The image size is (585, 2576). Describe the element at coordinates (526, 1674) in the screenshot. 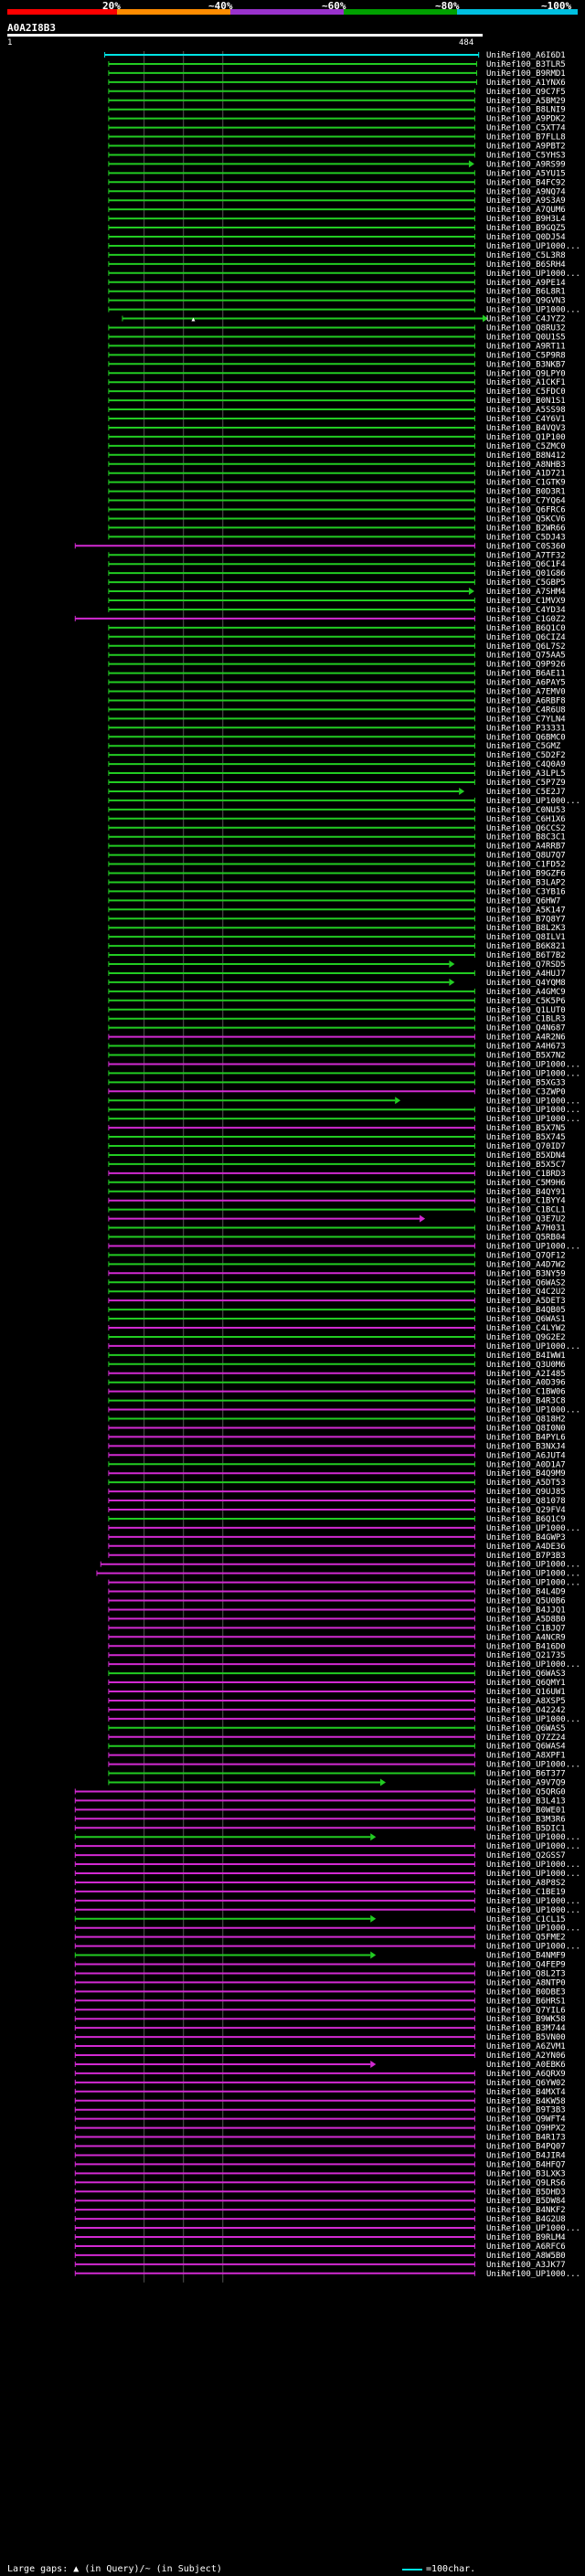

I see `hit-label: UniRef100_Q6WAS3` at that location.